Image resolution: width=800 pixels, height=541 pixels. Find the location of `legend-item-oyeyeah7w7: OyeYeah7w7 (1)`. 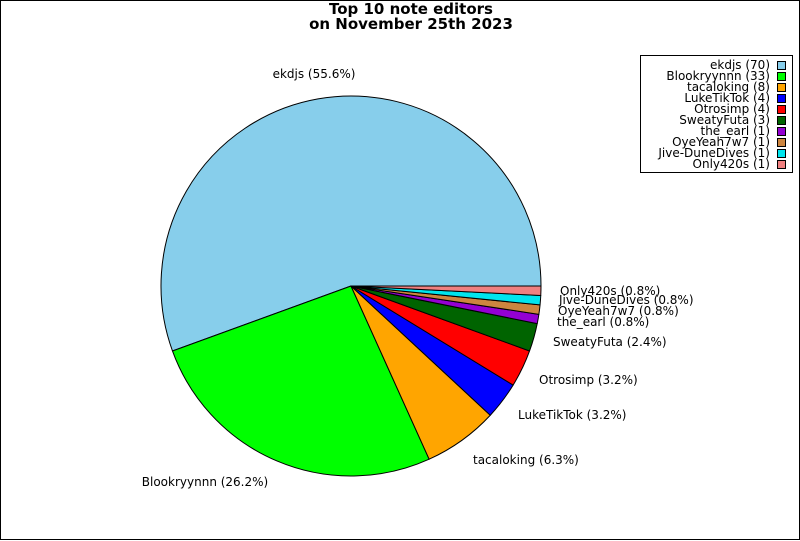

legend-item-oyeyeah7w7: OyeYeah7w7 (1) is located at coordinates (729, 142).